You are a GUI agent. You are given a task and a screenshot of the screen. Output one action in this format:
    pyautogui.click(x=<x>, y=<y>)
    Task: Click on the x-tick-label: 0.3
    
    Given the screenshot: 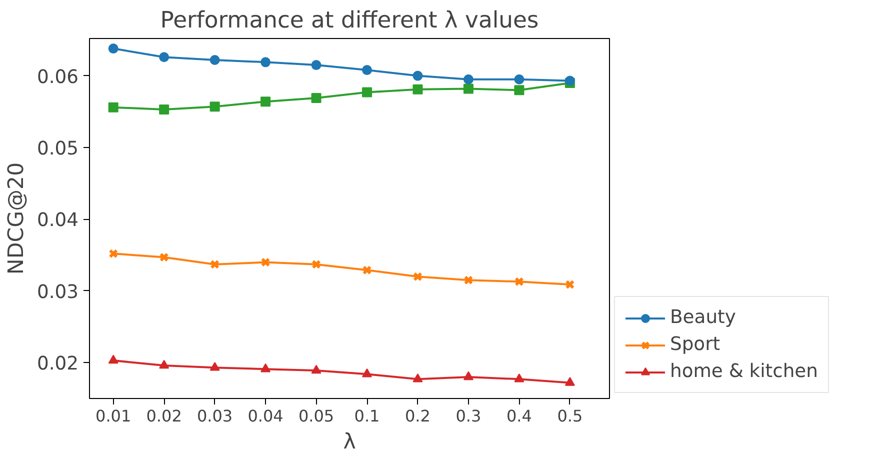 What is the action you would take?
    pyautogui.click(x=469, y=416)
    